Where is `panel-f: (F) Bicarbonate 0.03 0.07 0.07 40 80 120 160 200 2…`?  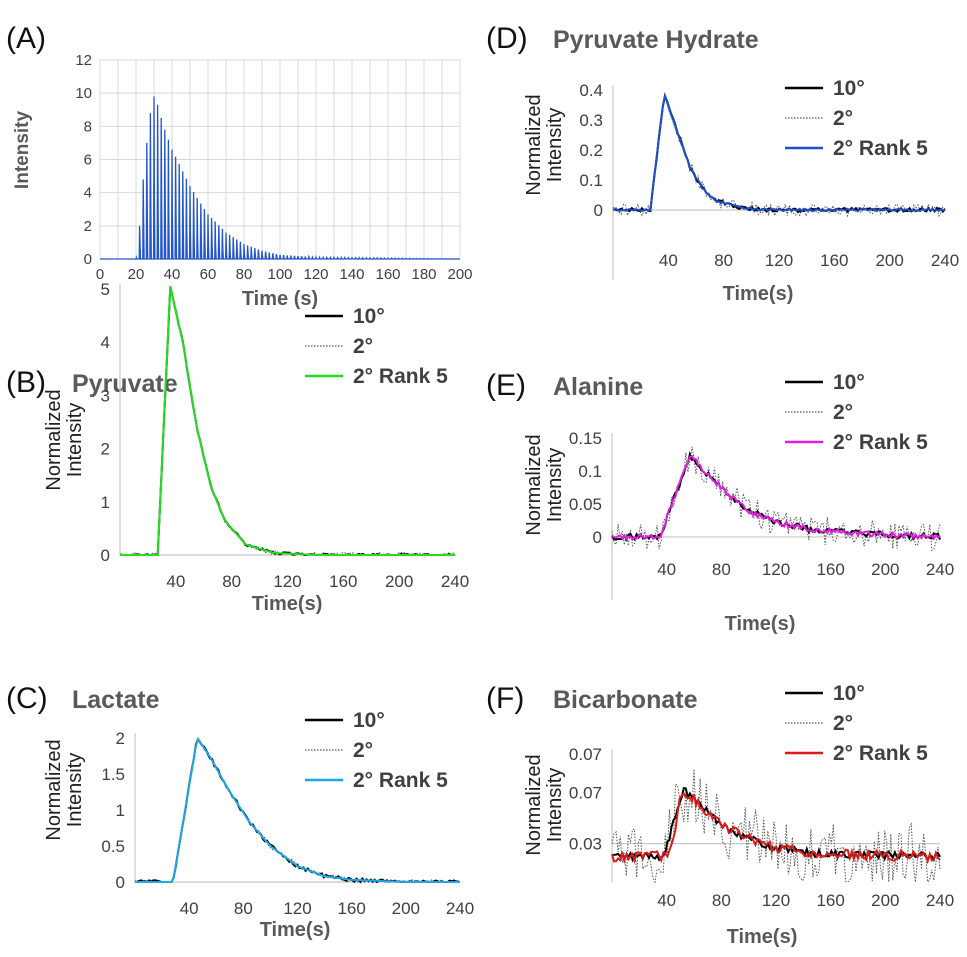 panel-f: (F) Bicarbonate 0.03 0.07 0.07 40 80 120 160 200 2… is located at coordinates (720, 815).